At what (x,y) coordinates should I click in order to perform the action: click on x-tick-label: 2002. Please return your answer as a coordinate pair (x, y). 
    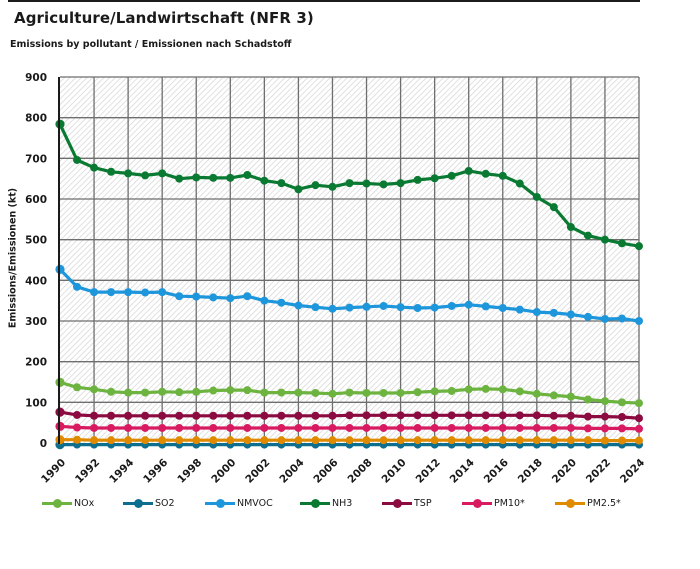
    Looking at the image, I should click on (257, 471).